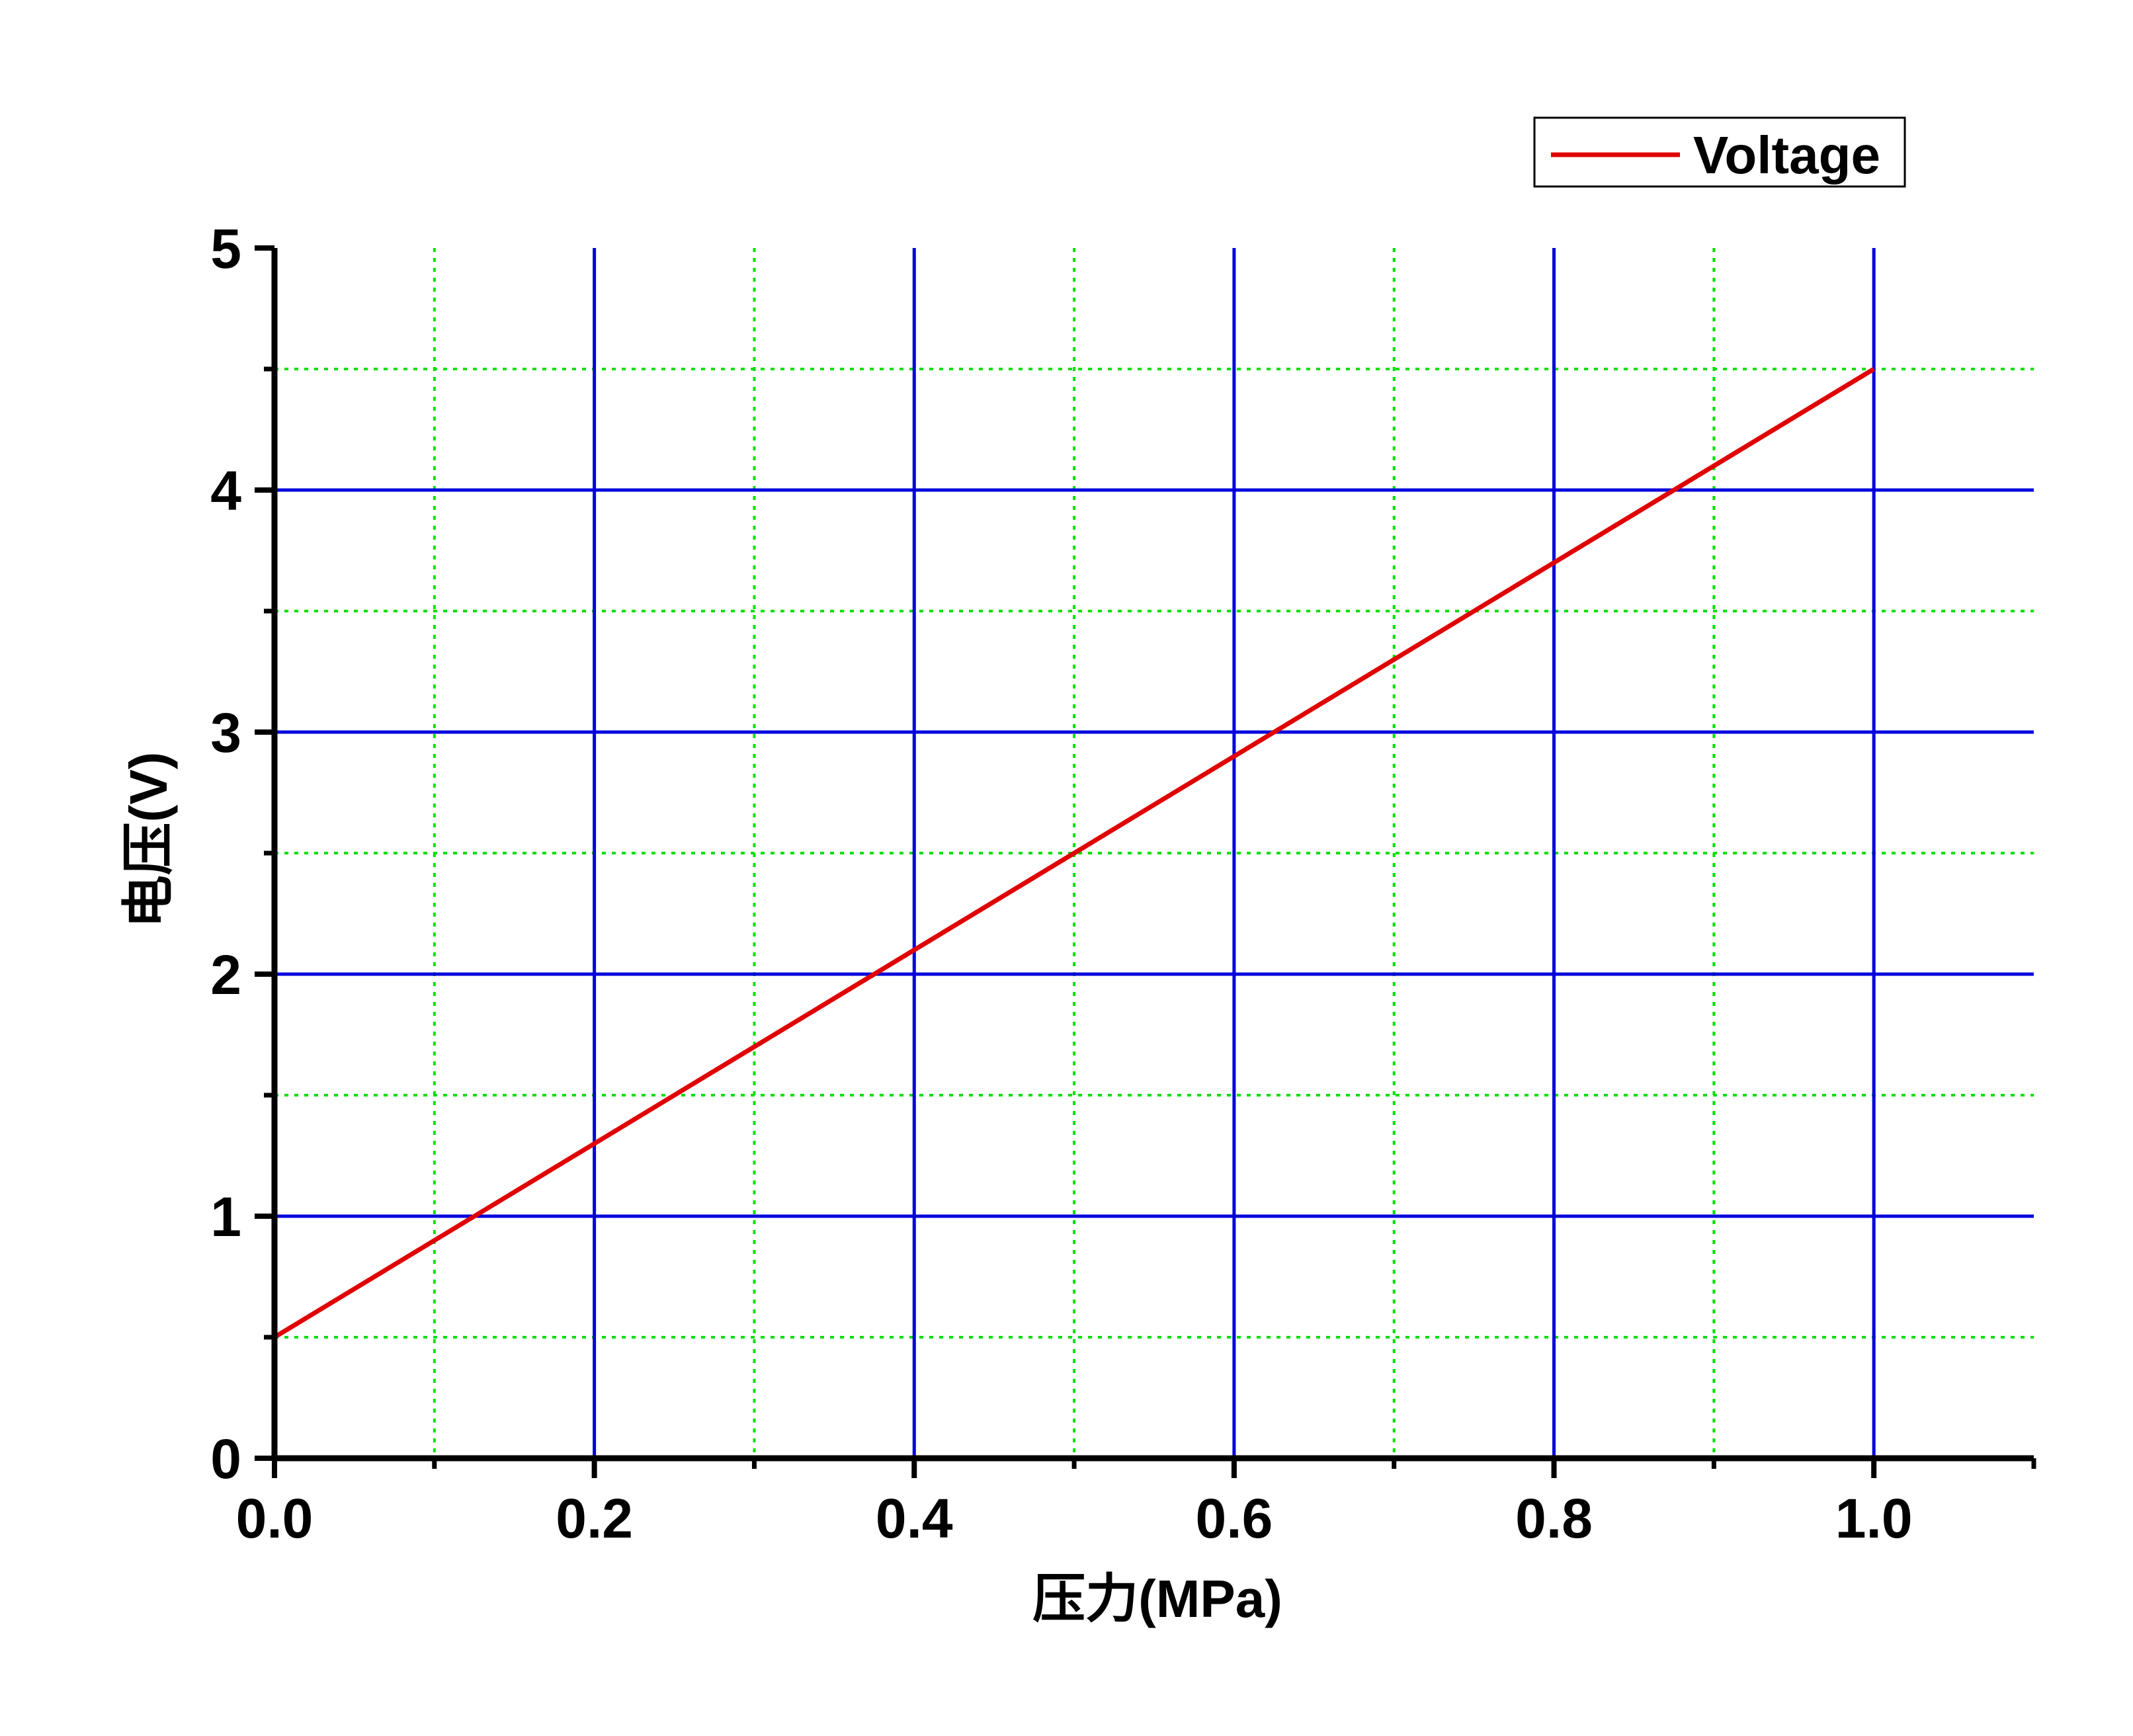 This screenshot has height=1736, width=2133. Describe the element at coordinates (275, 1518) in the screenshot. I see `x-tick-label: 0.0` at that location.